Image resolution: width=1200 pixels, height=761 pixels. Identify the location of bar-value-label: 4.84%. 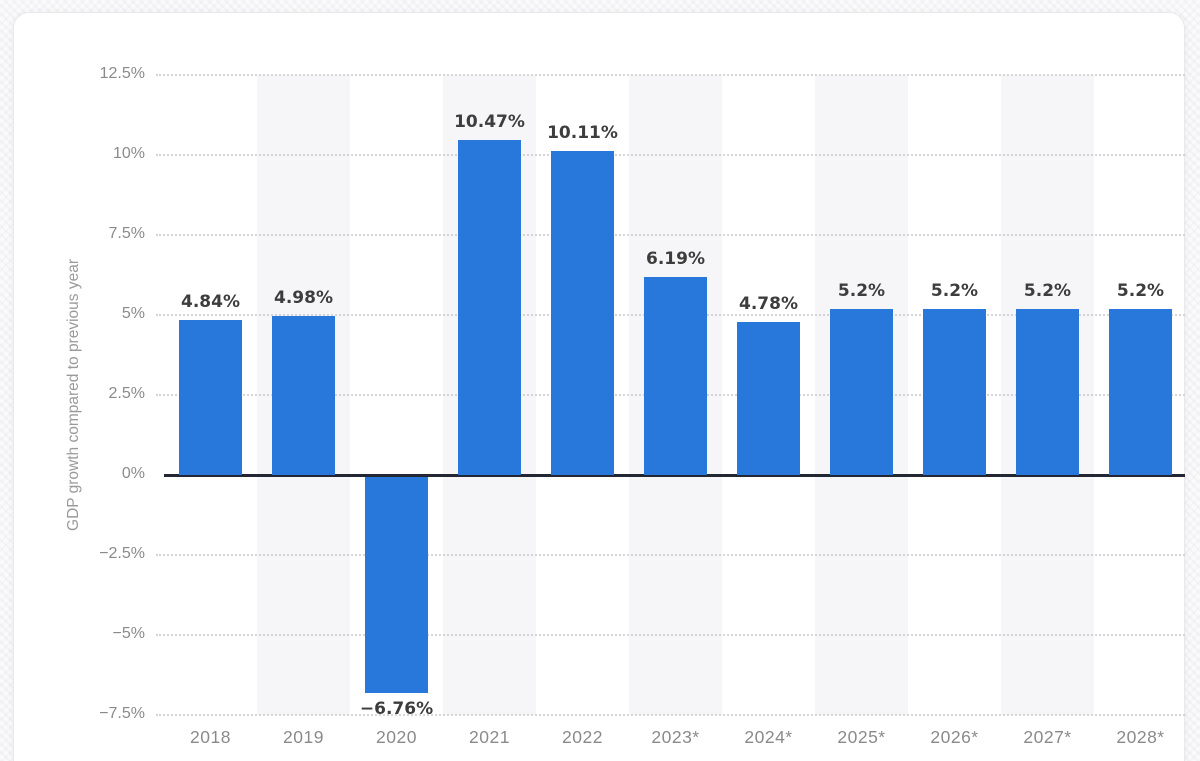
(210, 302).